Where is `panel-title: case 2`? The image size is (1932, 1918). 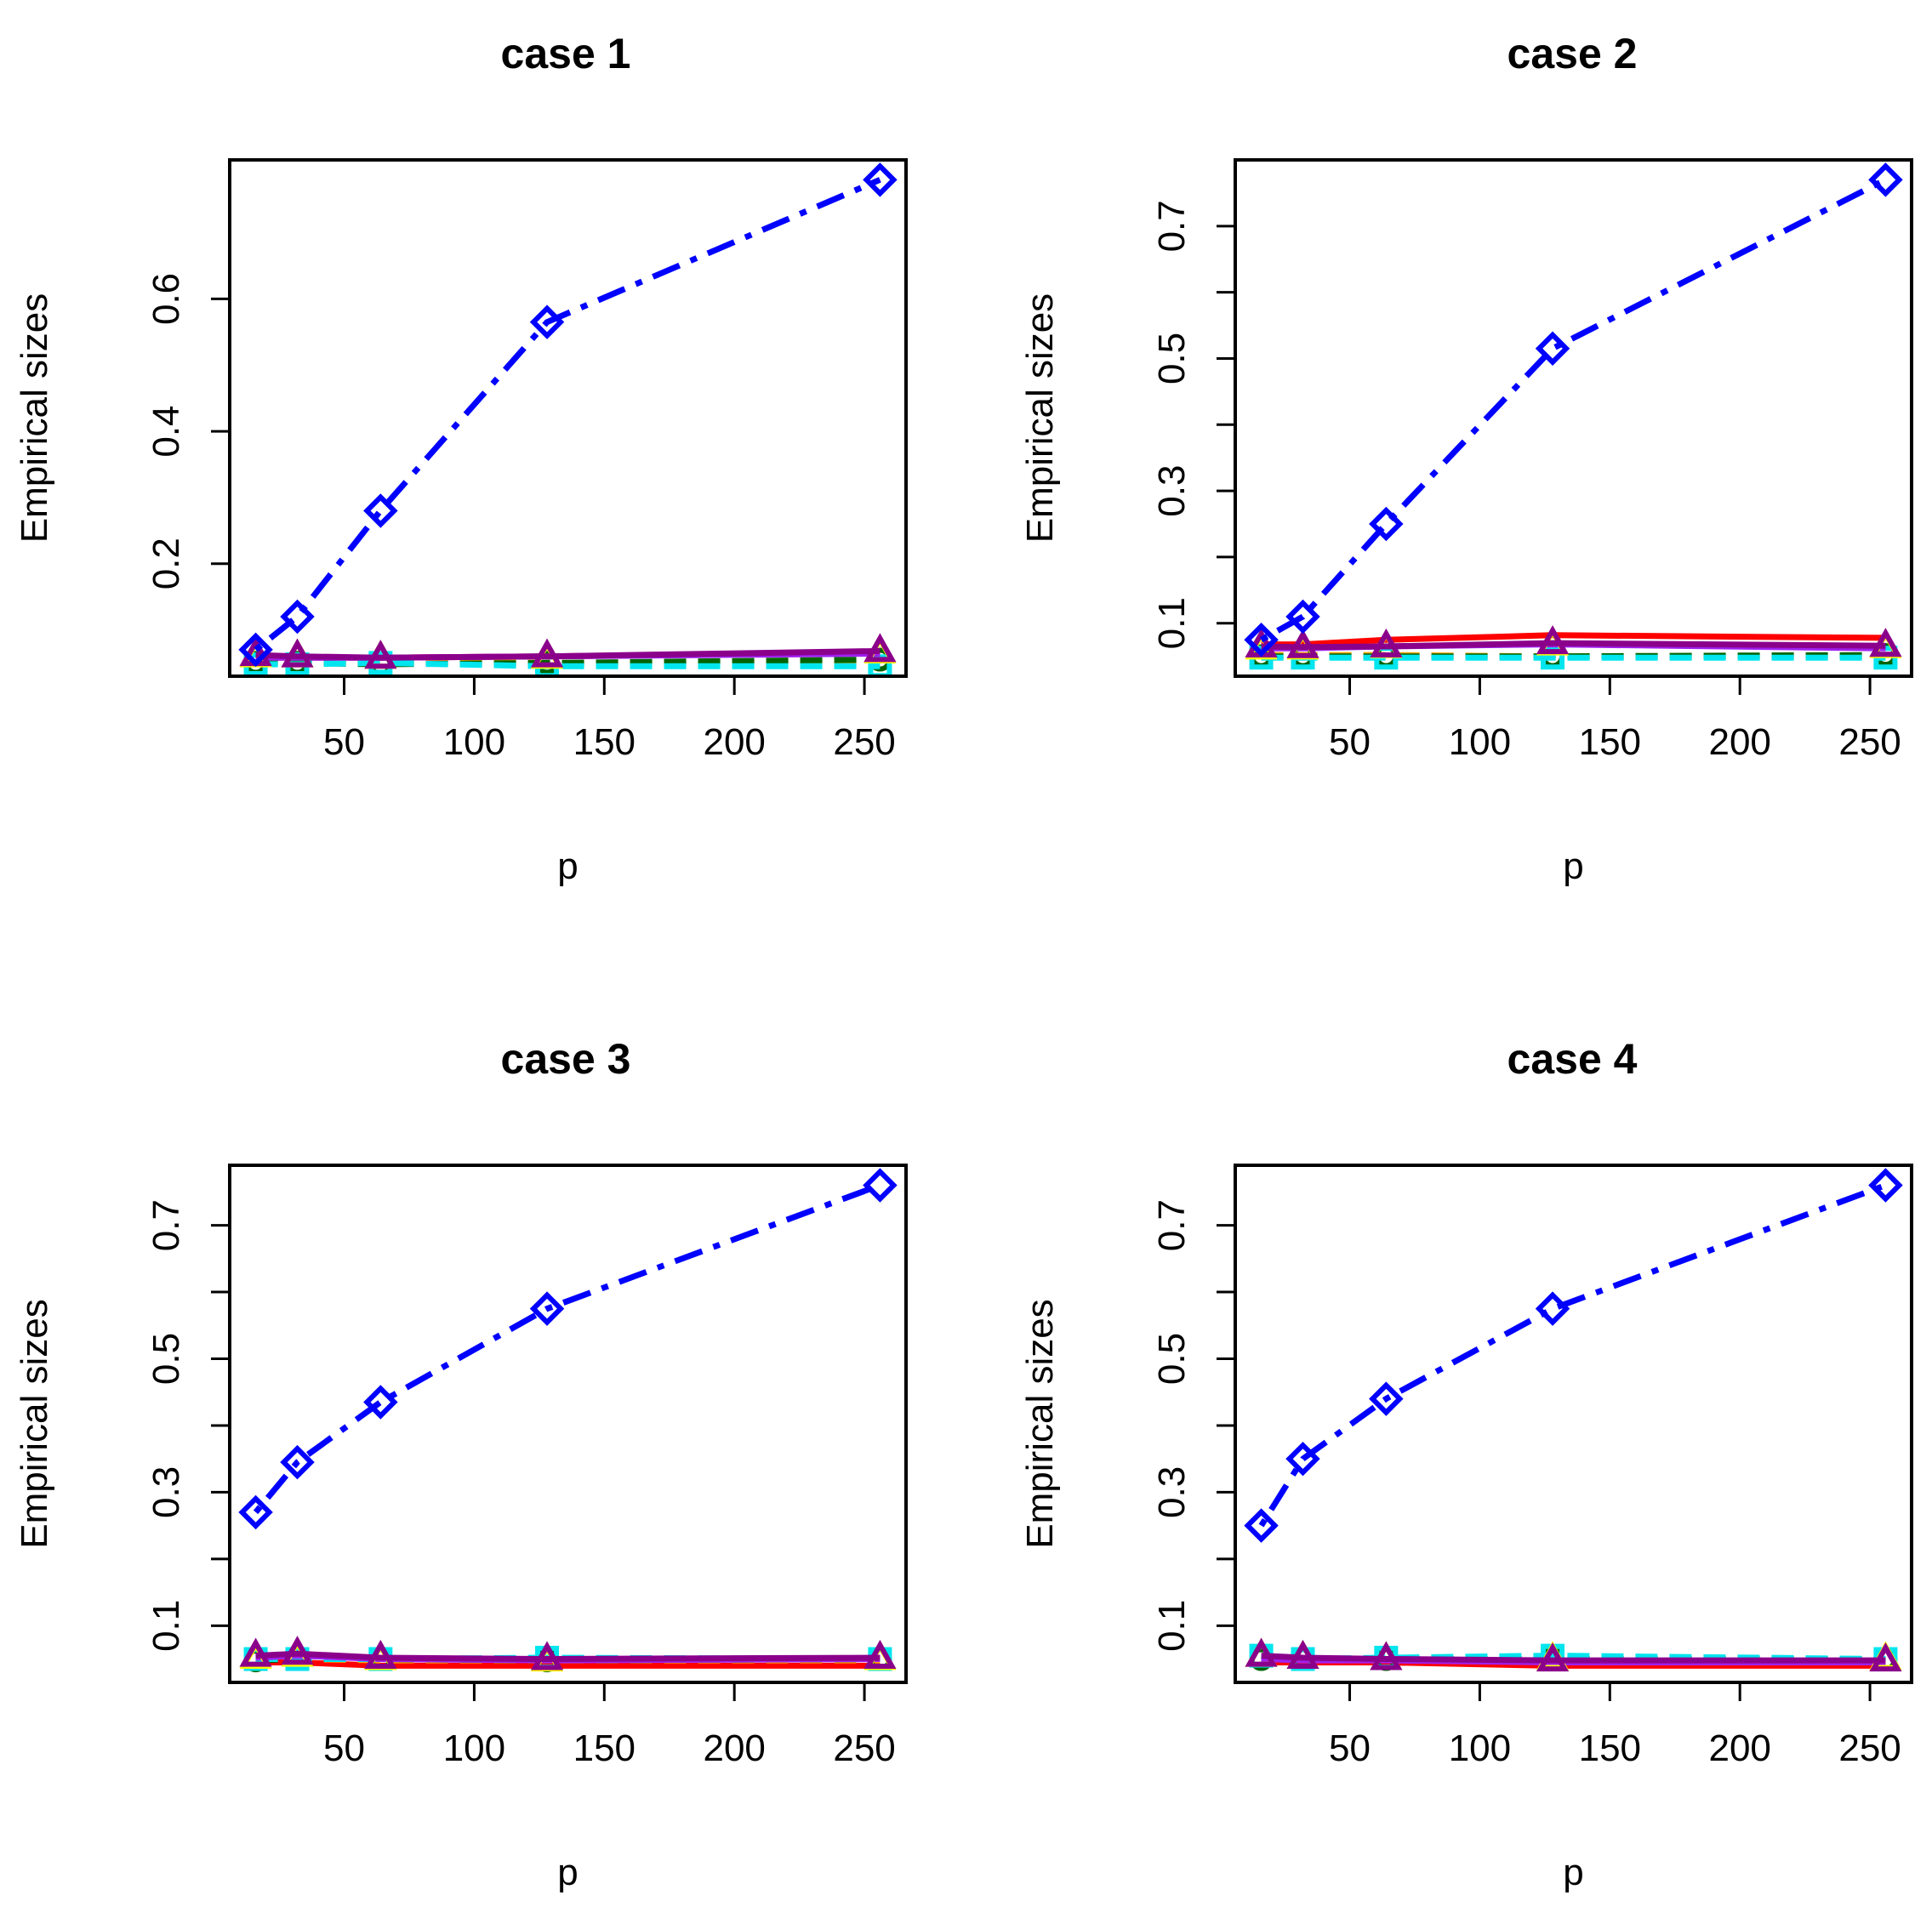 panel-title: case 2 is located at coordinates (1573, 53).